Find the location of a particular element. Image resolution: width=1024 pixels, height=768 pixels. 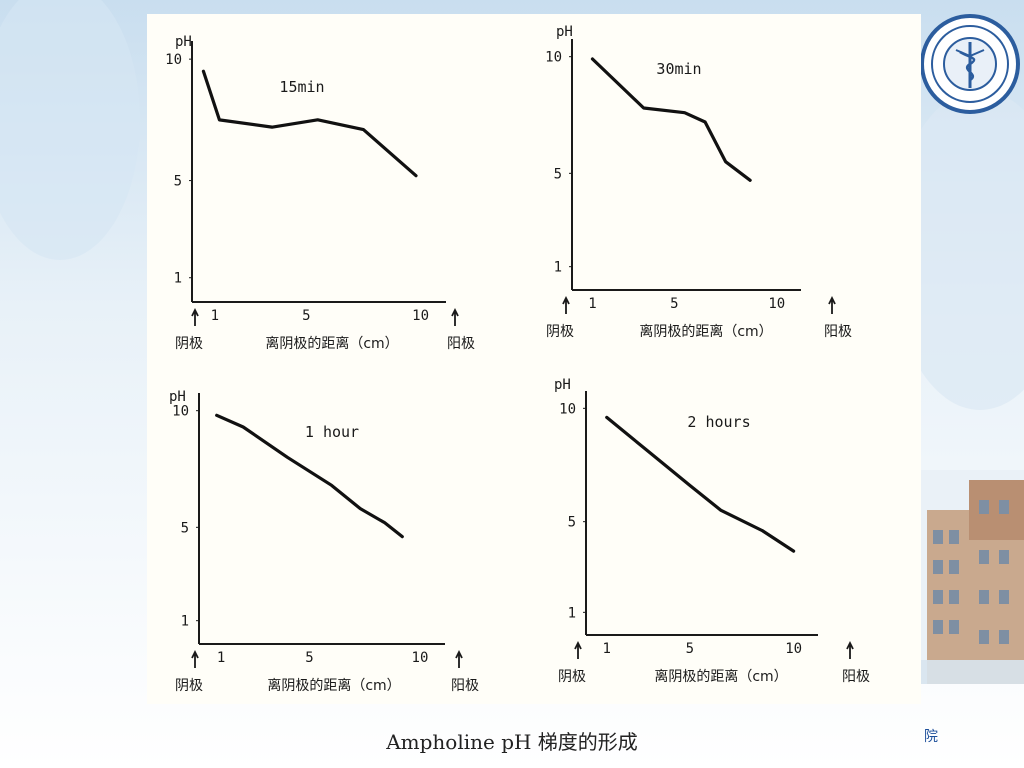

footer-fragment: 院 is located at coordinates (931, 737).